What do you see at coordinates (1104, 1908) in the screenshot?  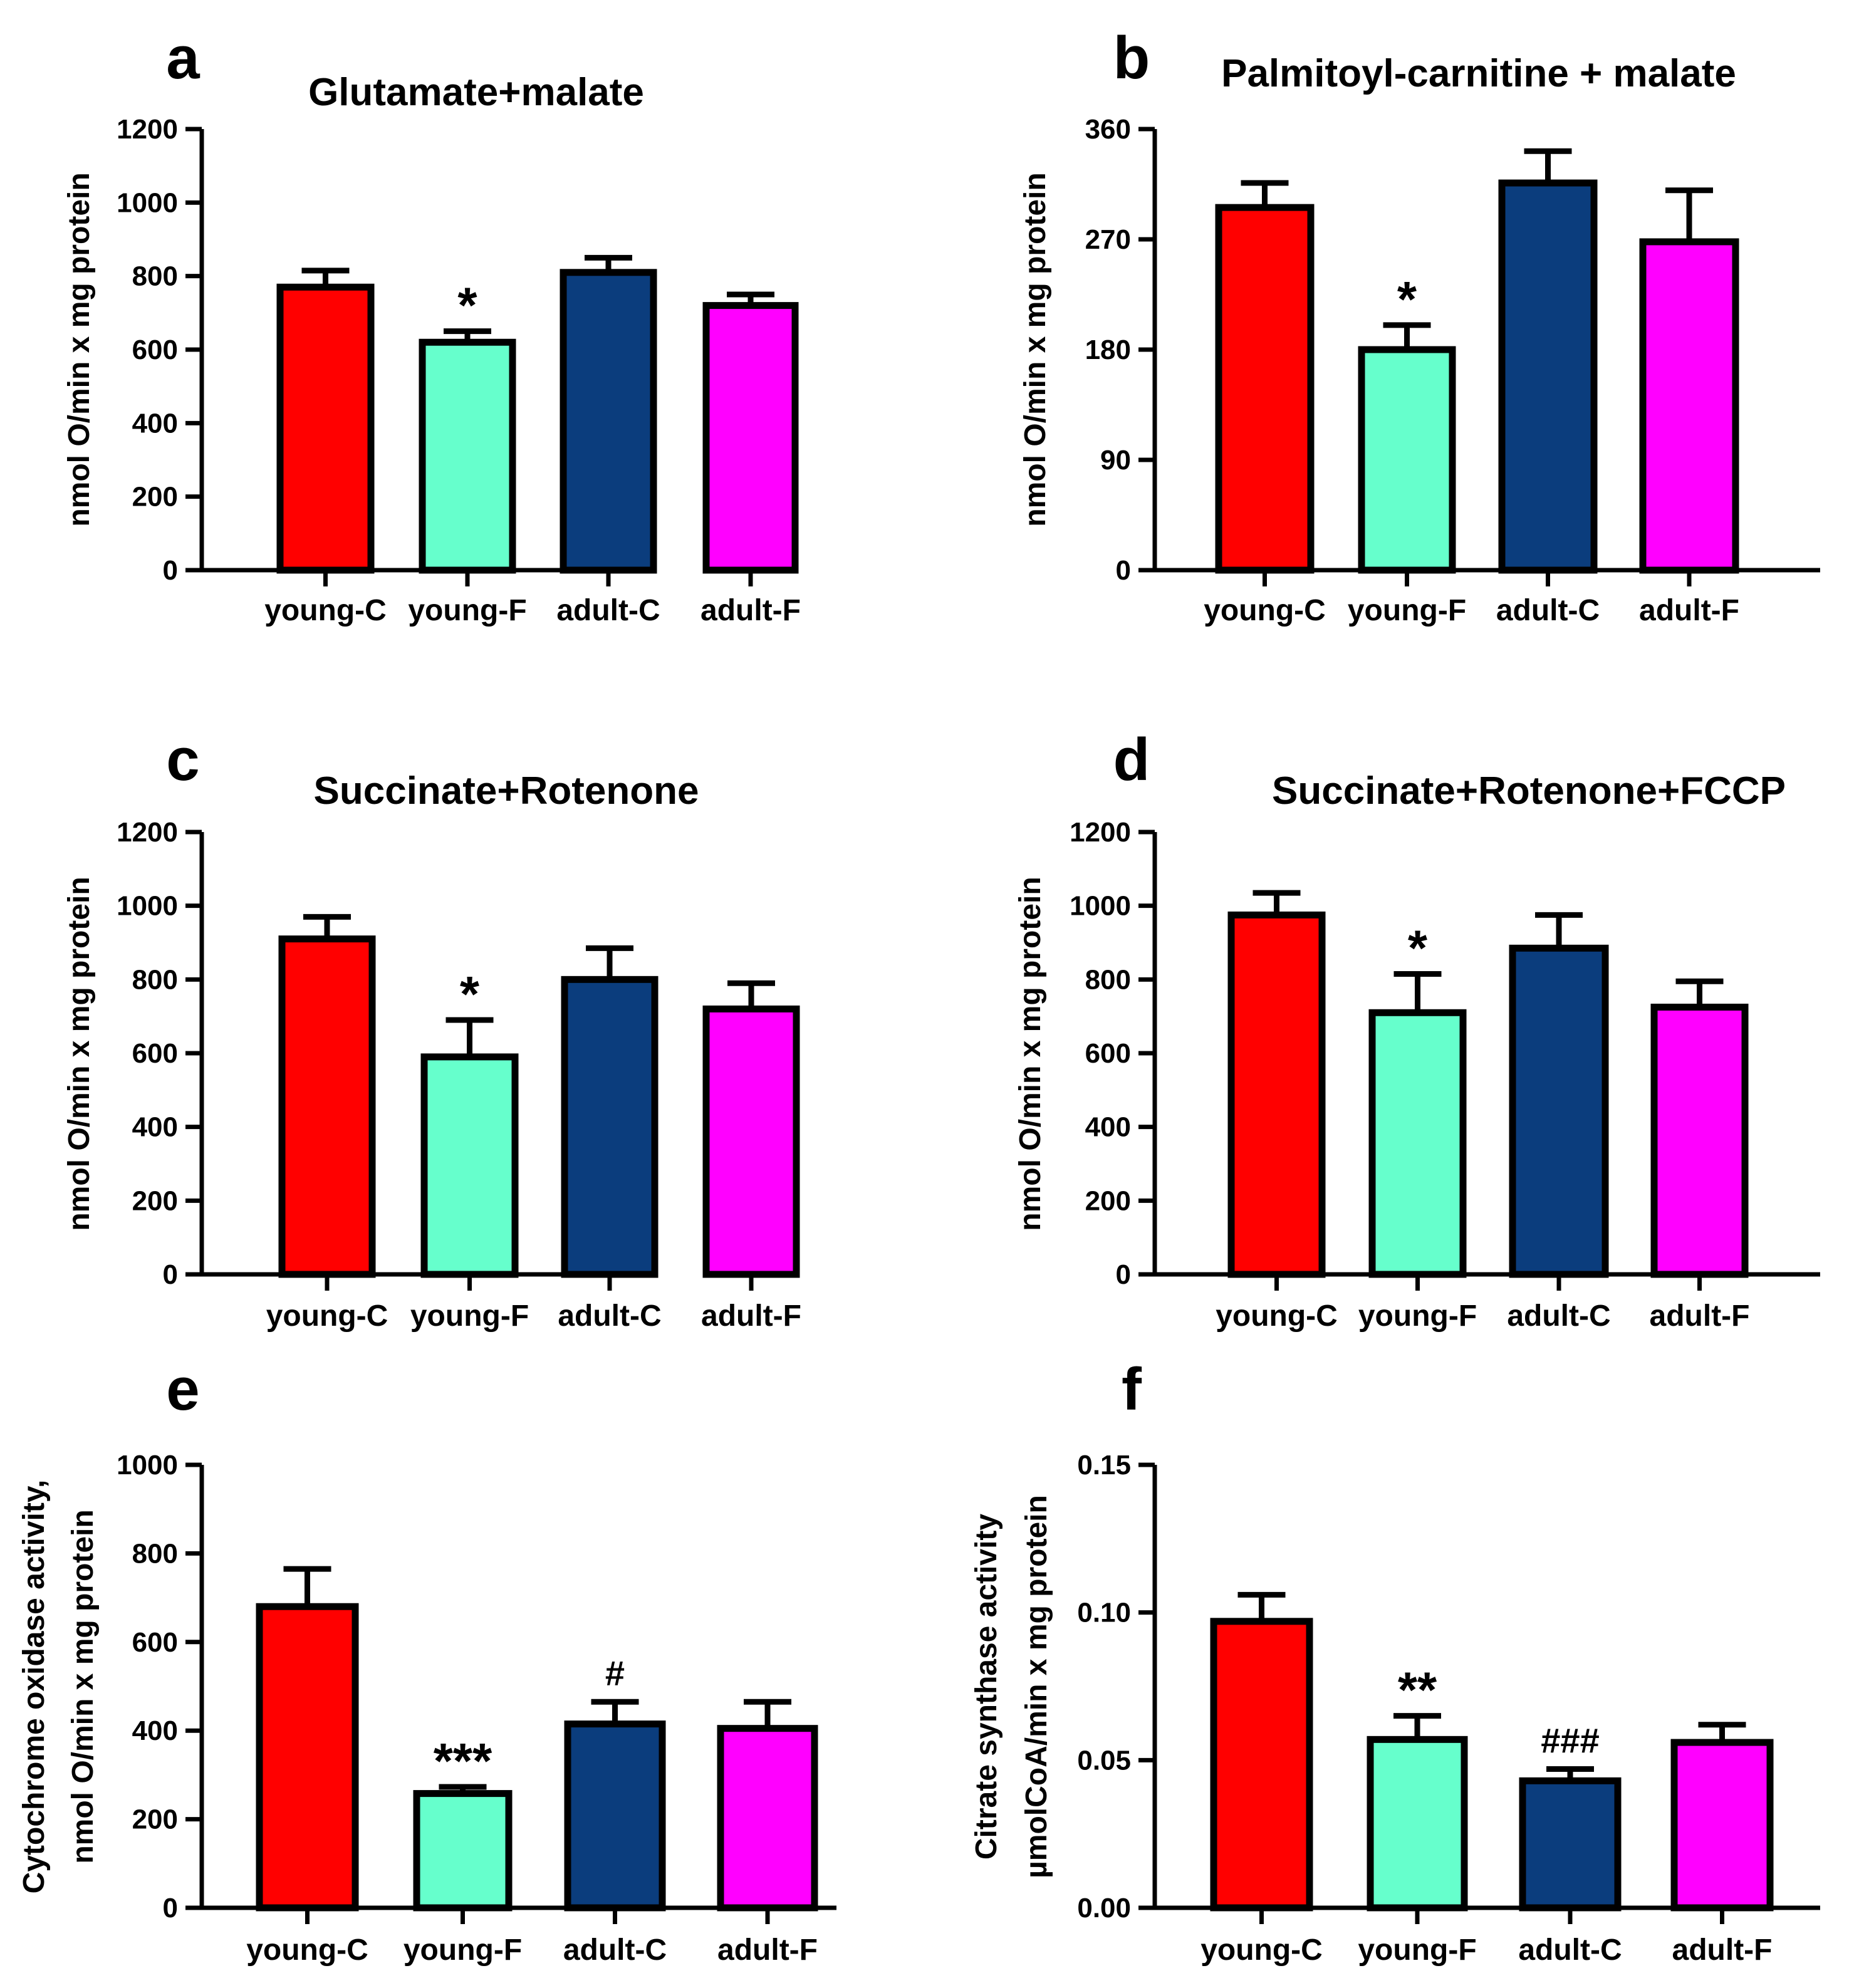 I see `y-tick-label: 0.00` at bounding box center [1104, 1908].